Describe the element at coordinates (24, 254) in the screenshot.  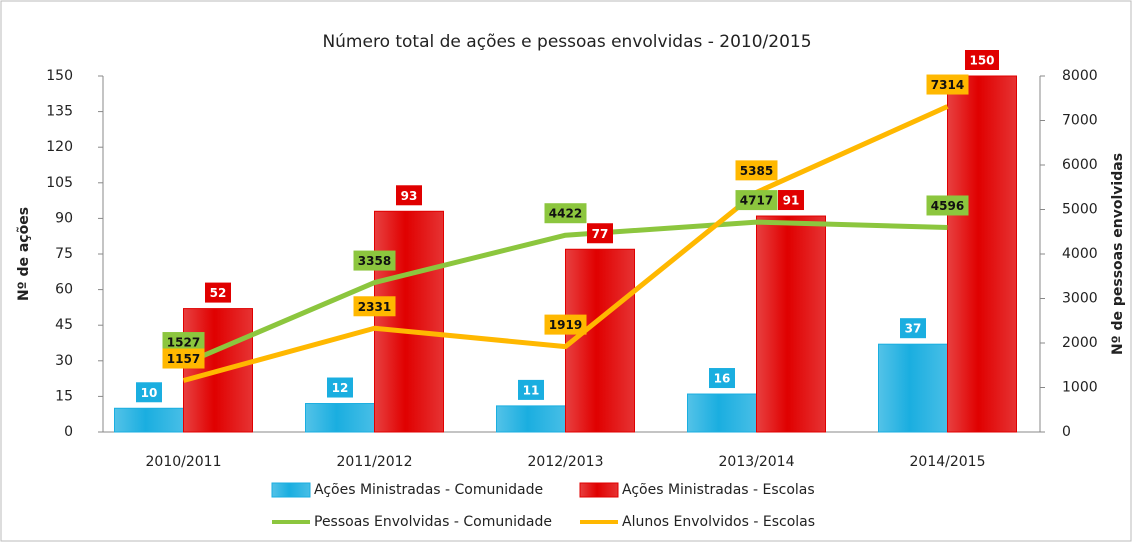
I see `y-axis-title: Nº de ações` at that location.